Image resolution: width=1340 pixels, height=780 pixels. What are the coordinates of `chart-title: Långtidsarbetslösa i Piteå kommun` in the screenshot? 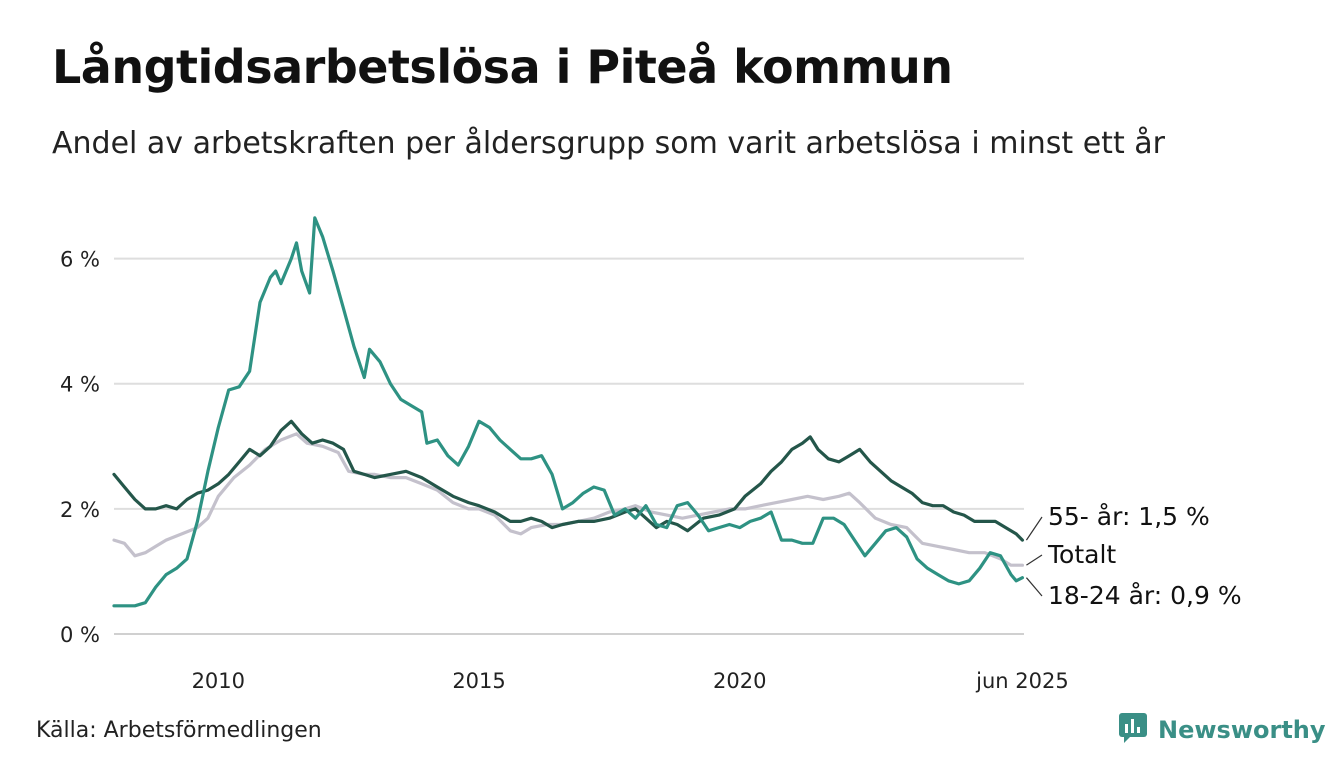 It's located at (502, 67).